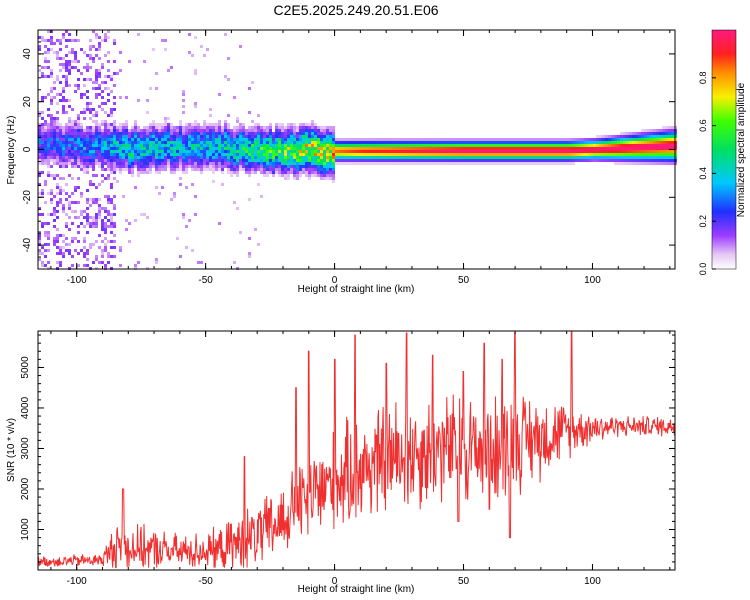  Describe the element at coordinates (11, 150) in the screenshot. I see `spectrogram-ylabel: Frequency (Hz)` at that location.